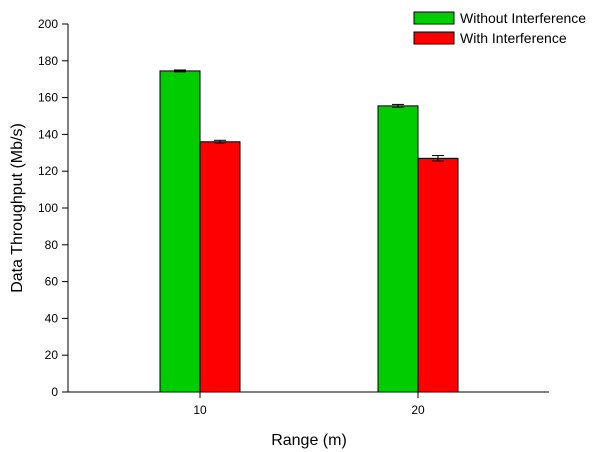 This screenshot has height=452, width=609. I want to click on x-tick-label: 10, so click(200, 410).